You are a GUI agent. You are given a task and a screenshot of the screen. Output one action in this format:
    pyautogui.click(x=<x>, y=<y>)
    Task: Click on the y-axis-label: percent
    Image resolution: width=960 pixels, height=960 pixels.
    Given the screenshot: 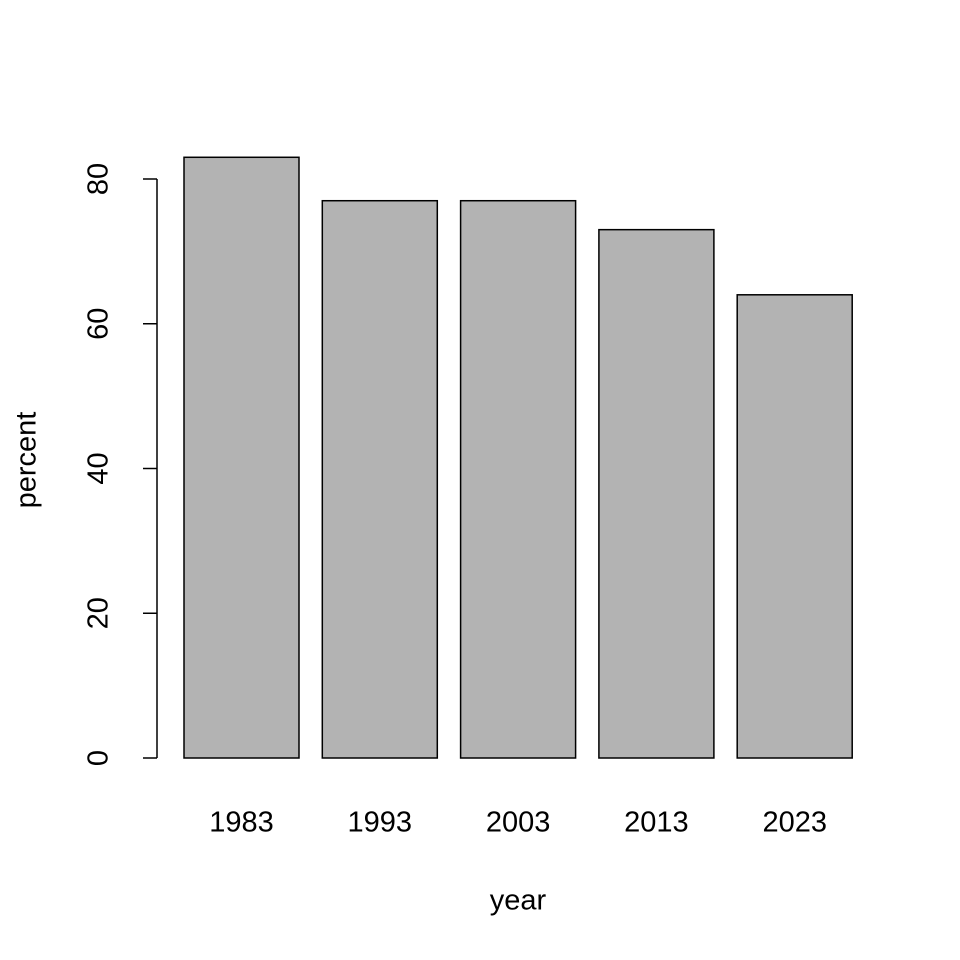 What is the action you would take?
    pyautogui.click(x=27, y=460)
    